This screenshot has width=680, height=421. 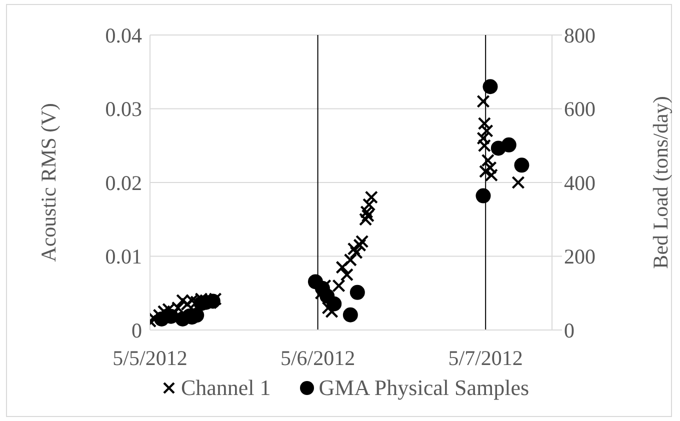 What do you see at coordinates (123, 256) in the screenshot?
I see `y-tick-label: 0.01` at bounding box center [123, 256].